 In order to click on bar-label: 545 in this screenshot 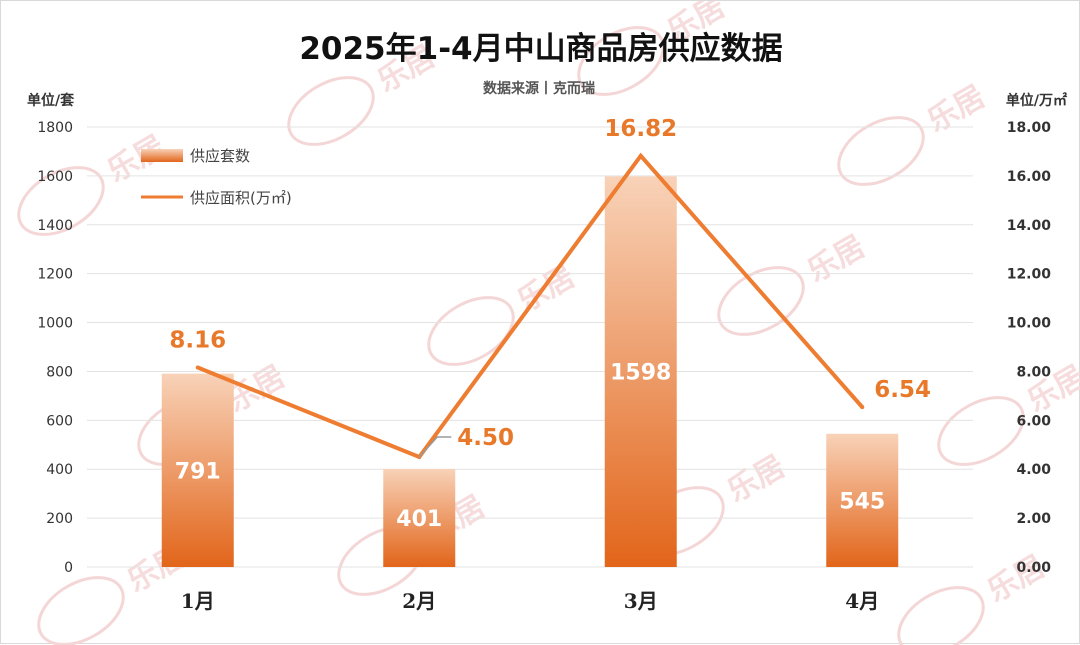, I will do `click(862, 501)`.